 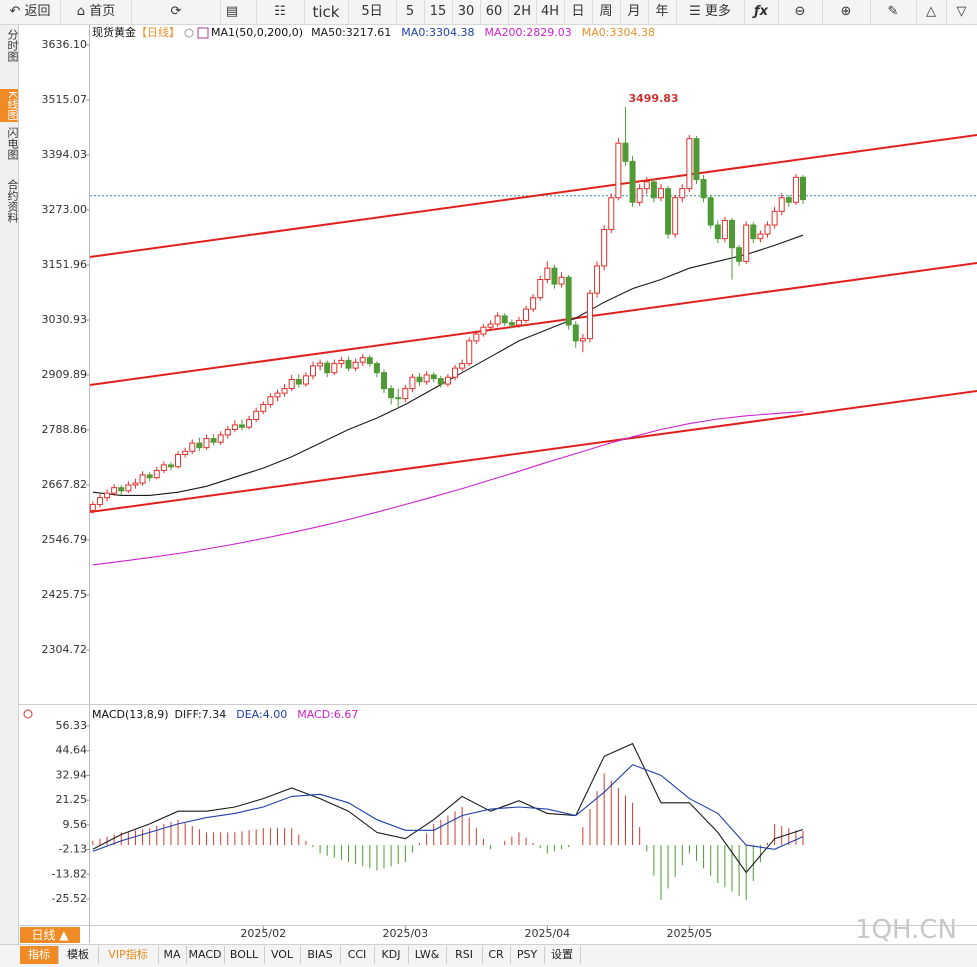 I want to click on more-label: 更多, so click(x=717, y=11).